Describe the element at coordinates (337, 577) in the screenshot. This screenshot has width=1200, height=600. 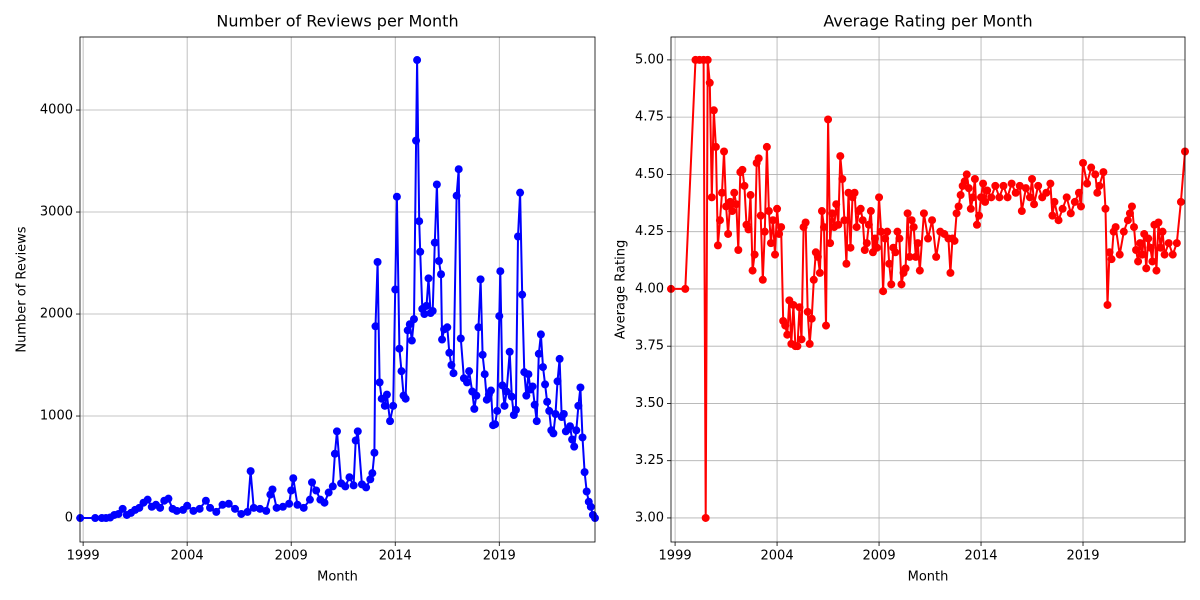
I see `x-axis-label: Month` at that location.